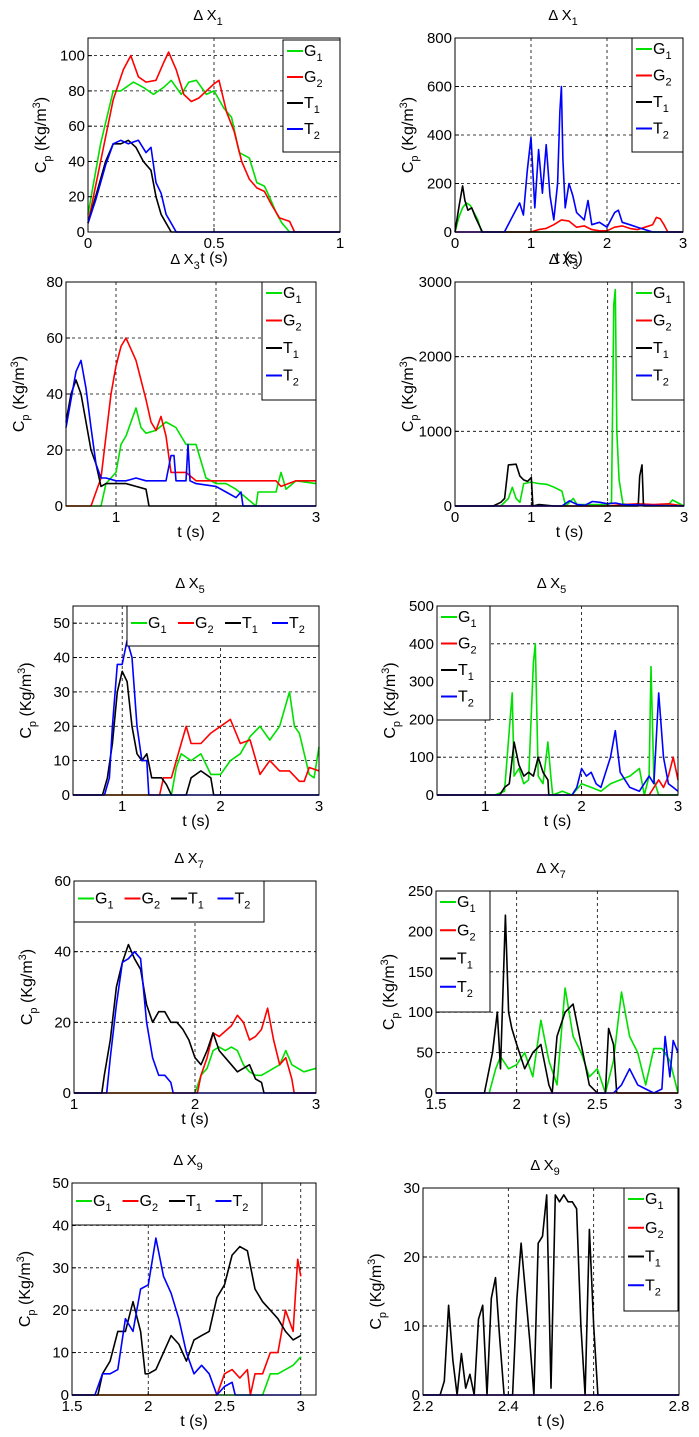  Describe the element at coordinates (76, 161) in the screenshot. I see `y-tick-label: 40` at that location.